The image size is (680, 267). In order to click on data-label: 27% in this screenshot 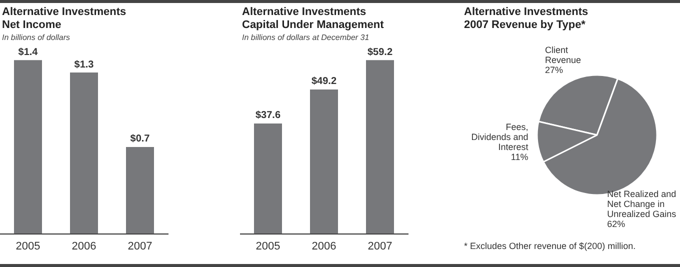, I will do `click(554, 69)`.